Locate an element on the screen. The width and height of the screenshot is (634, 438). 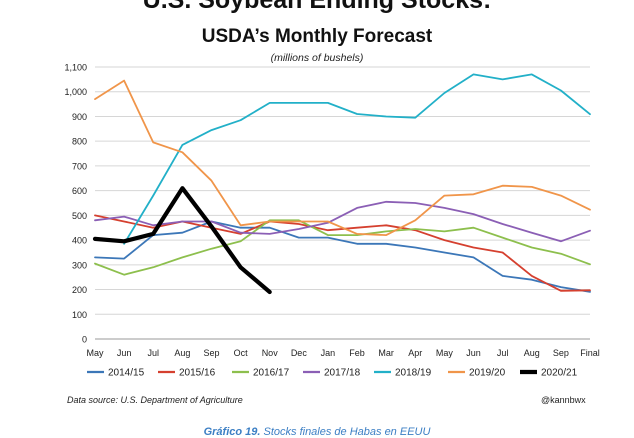
y-tick-label: 1,100 is located at coordinates (75, 68).